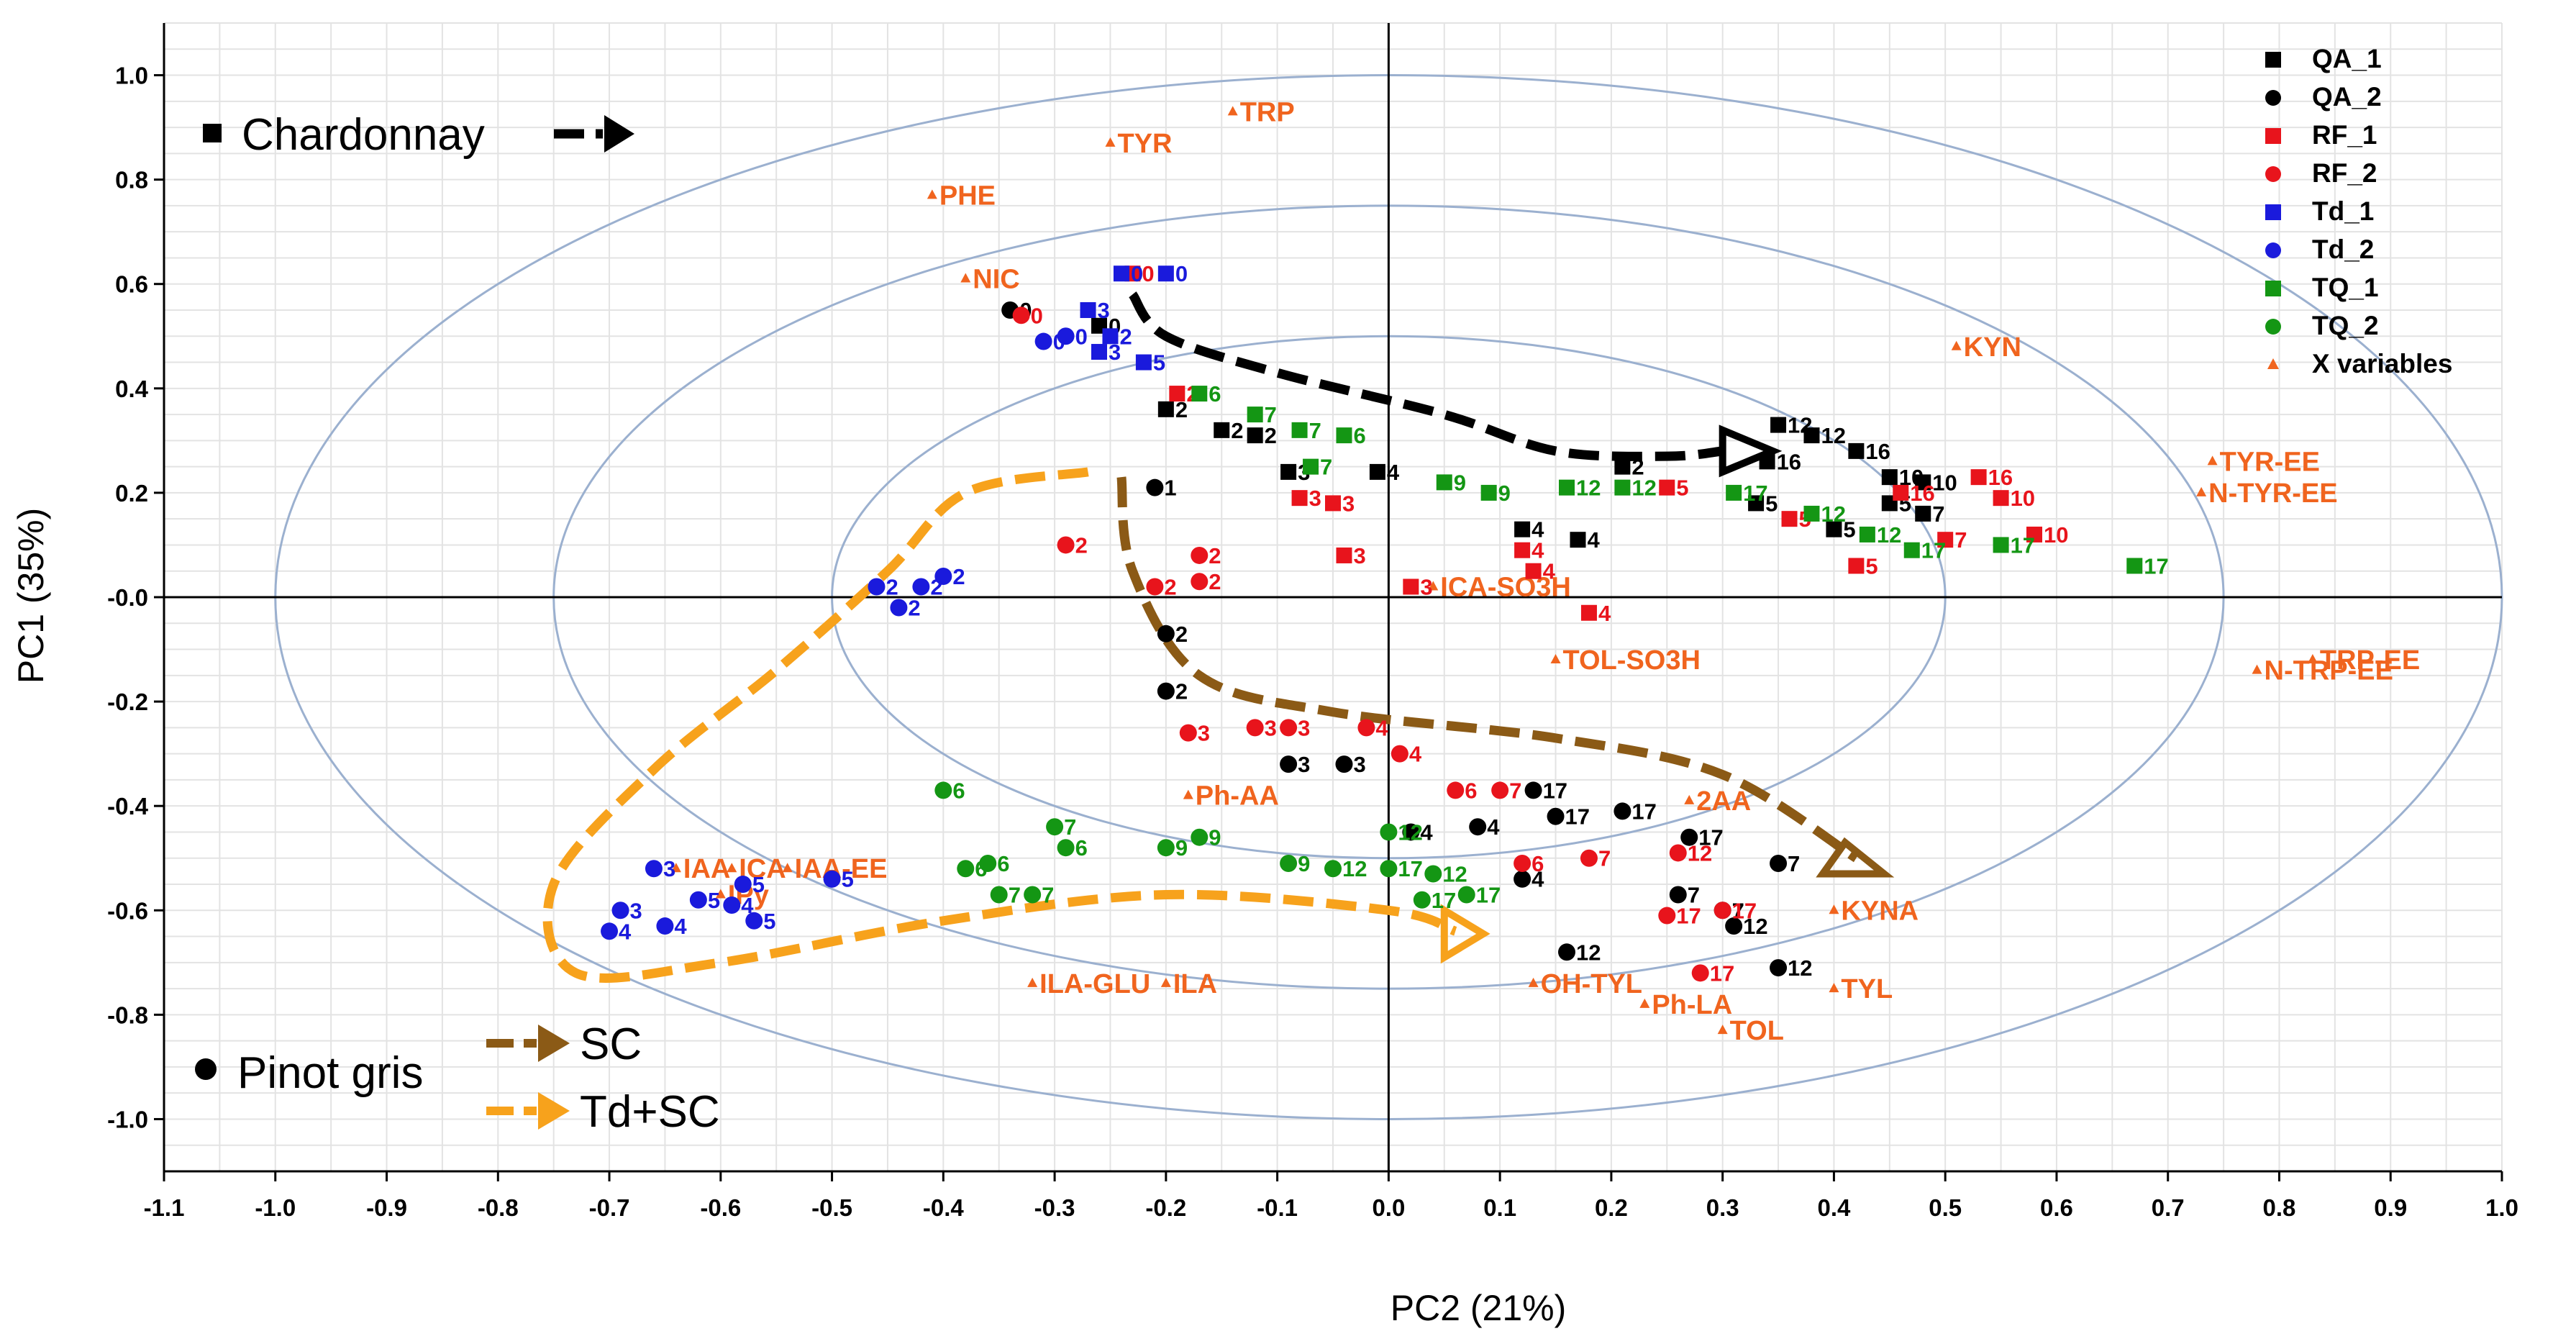 Image resolution: width=2576 pixels, height=1344 pixels. What do you see at coordinates (2272, 493) in the screenshot?
I see `x-variable-label: N-TYR-EE` at bounding box center [2272, 493].